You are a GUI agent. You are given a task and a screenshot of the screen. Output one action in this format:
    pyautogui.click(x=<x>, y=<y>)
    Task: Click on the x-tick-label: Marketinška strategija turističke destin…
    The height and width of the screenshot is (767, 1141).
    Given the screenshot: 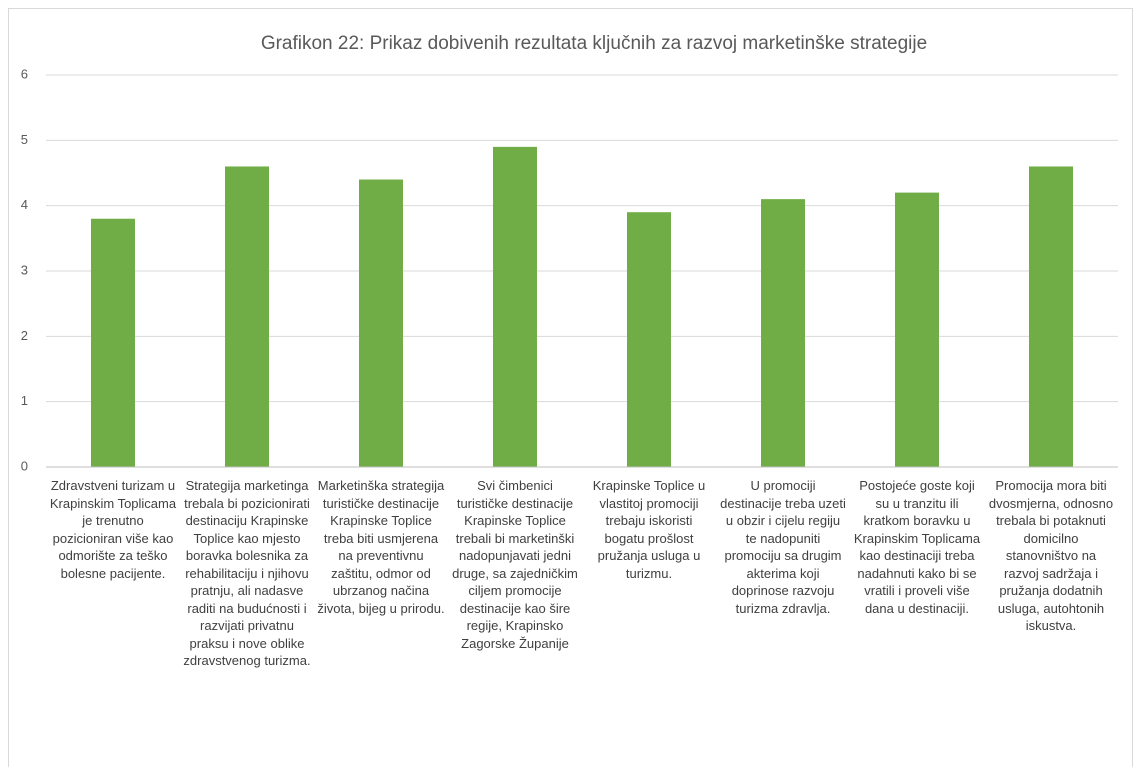 What is the action you would take?
    pyautogui.click(x=381, y=547)
    